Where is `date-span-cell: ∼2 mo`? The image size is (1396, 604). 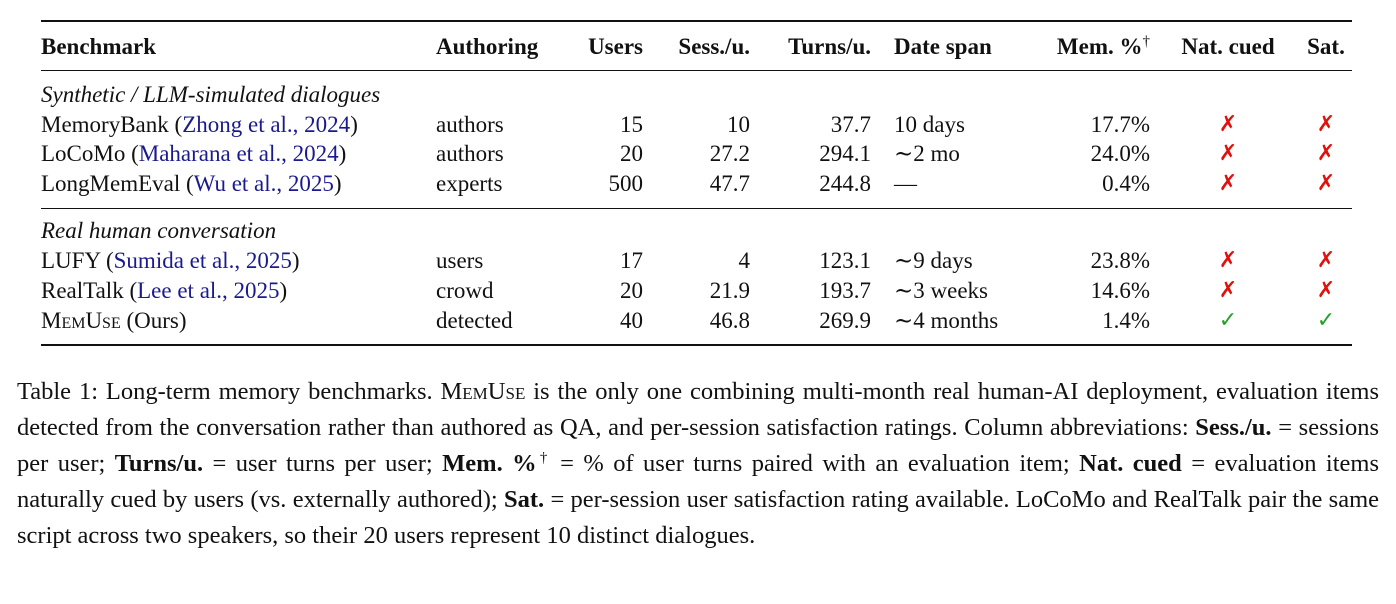 date-span-cell: ∼2 mo is located at coordinates (927, 153).